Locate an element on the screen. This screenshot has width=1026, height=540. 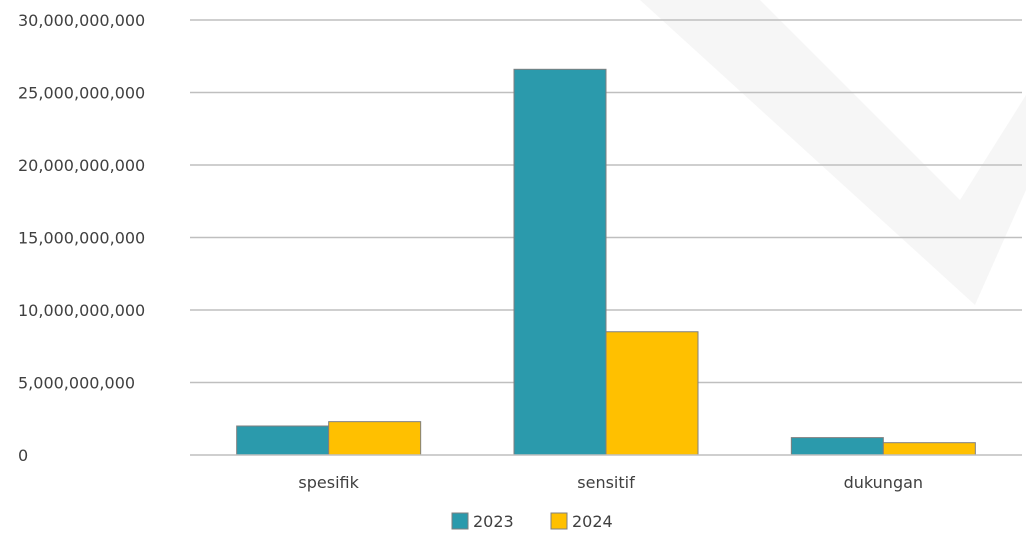
y-tick-label: 30,000,000,000 is located at coordinates (81, 20).